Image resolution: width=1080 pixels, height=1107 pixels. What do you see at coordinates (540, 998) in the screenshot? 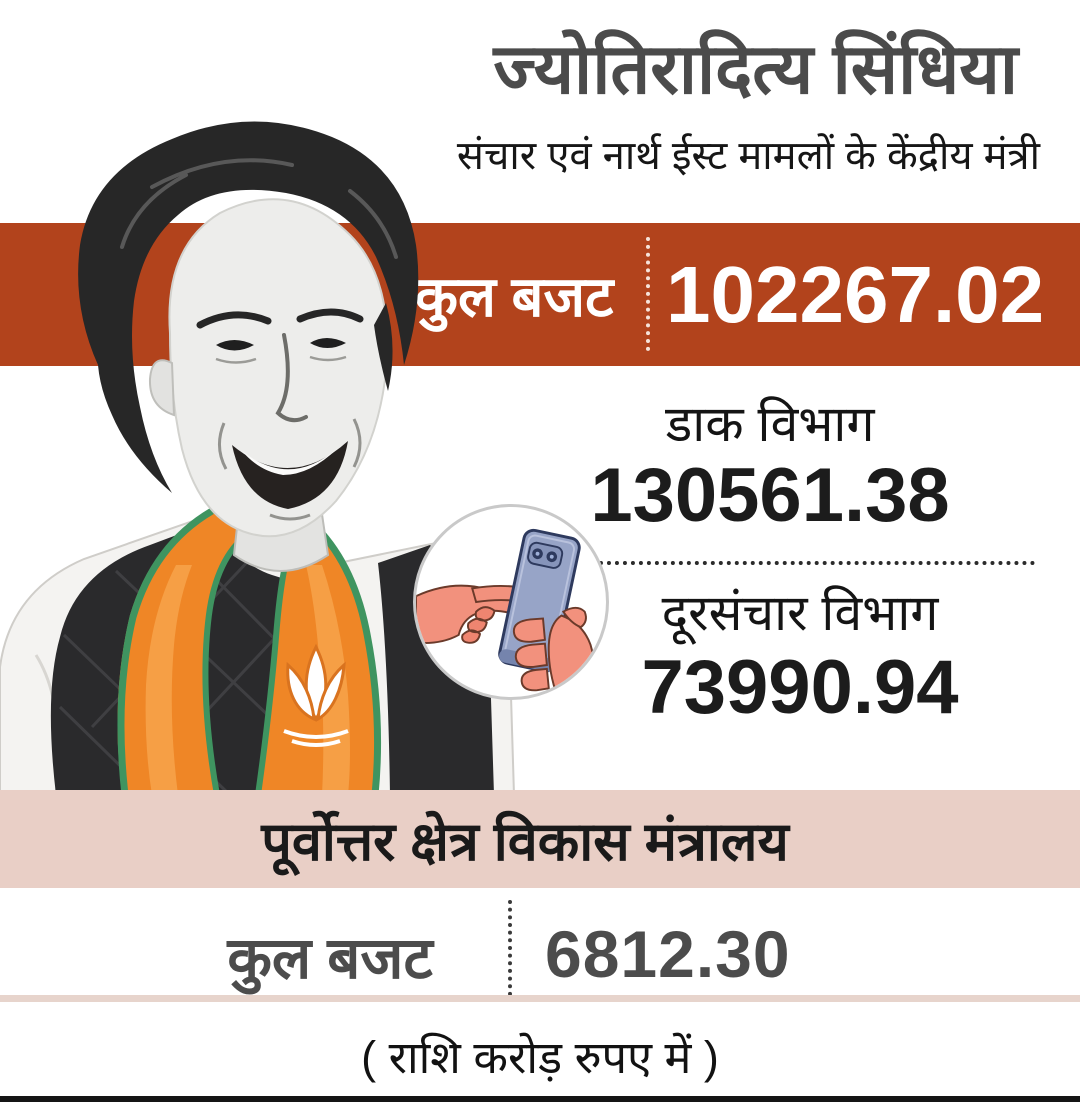
I see `separator-line` at bounding box center [540, 998].